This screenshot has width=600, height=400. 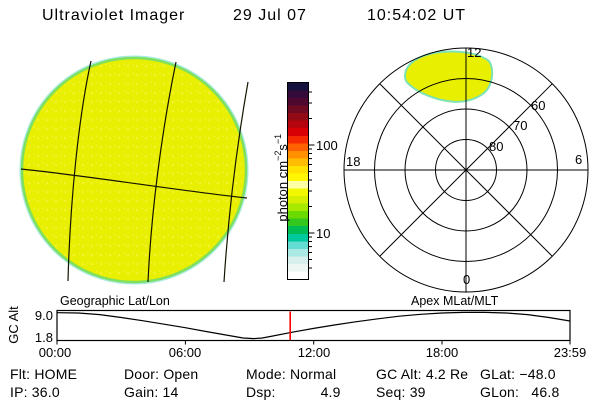 What do you see at coordinates (467, 279) in the screenshot?
I see `mlt-label-0: 0` at bounding box center [467, 279].